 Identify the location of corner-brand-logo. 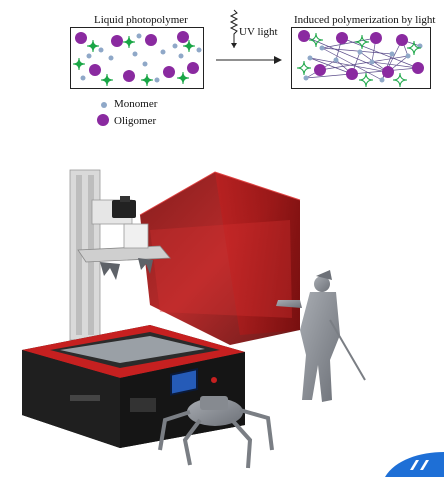
(414, 464).